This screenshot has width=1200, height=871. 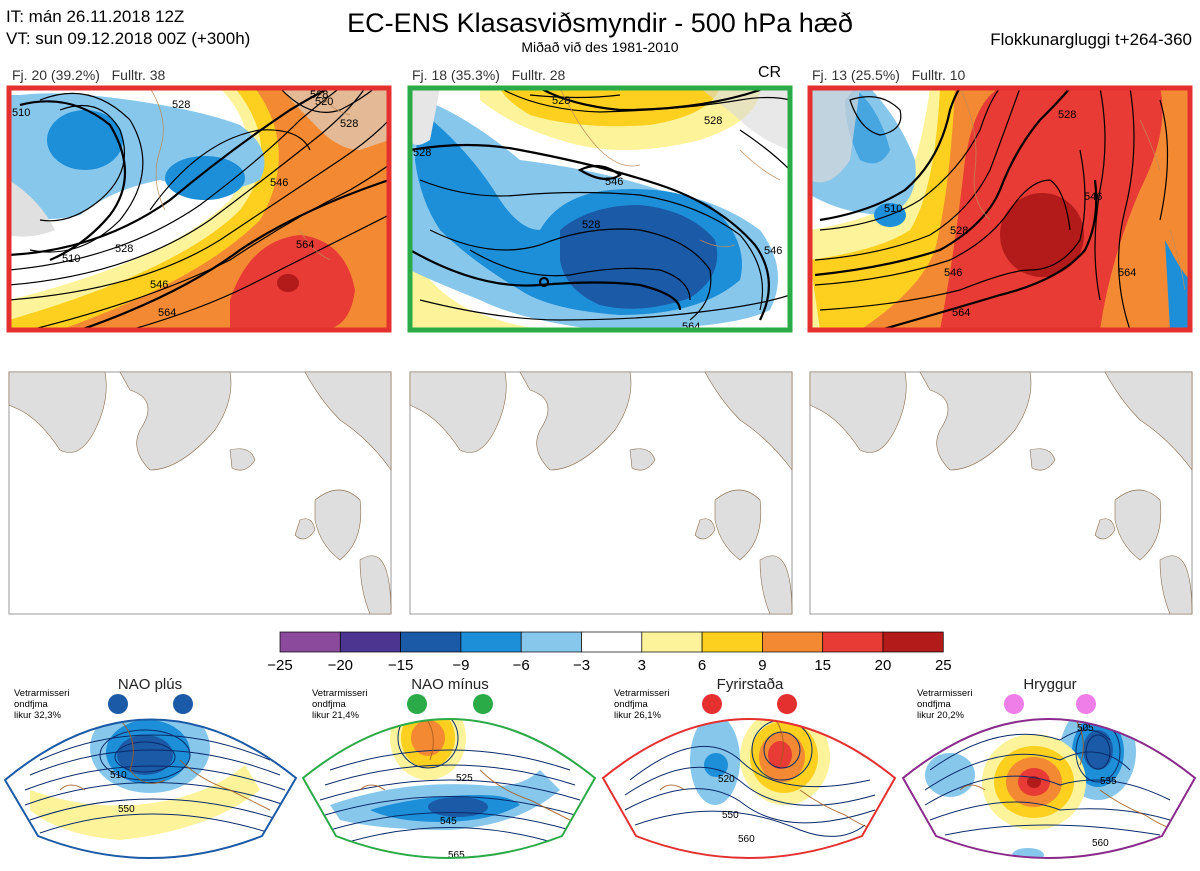 I want to click on panel-1-contour-label: 520, so click(x=324, y=102).